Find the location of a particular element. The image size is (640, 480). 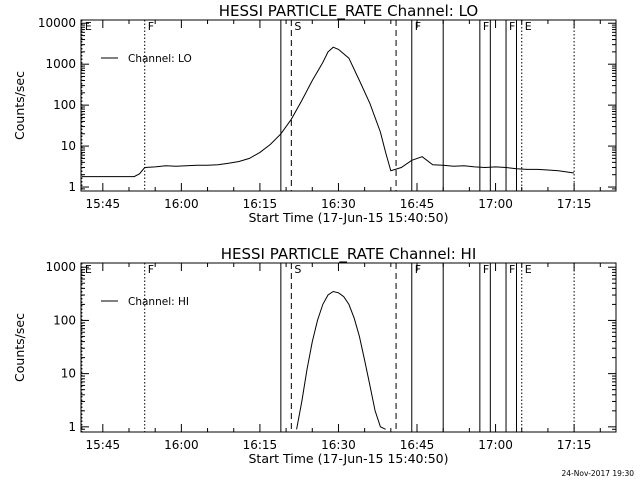

legend-label: Channel: LO is located at coordinates (160, 59).